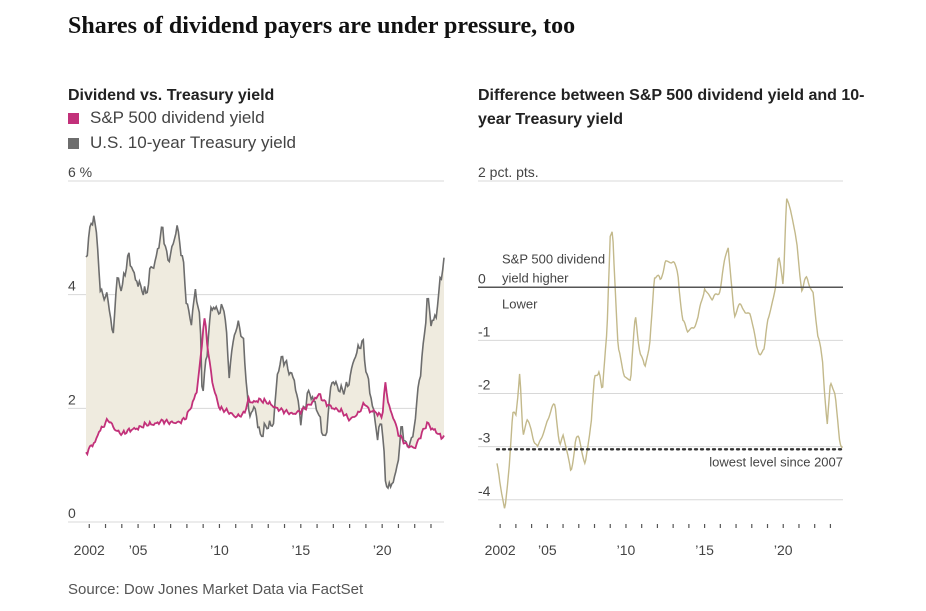 The width and height of the screenshot is (926, 611). What do you see at coordinates (783, 550) in the screenshot?
I see `right-xtick-label: ’20` at bounding box center [783, 550].